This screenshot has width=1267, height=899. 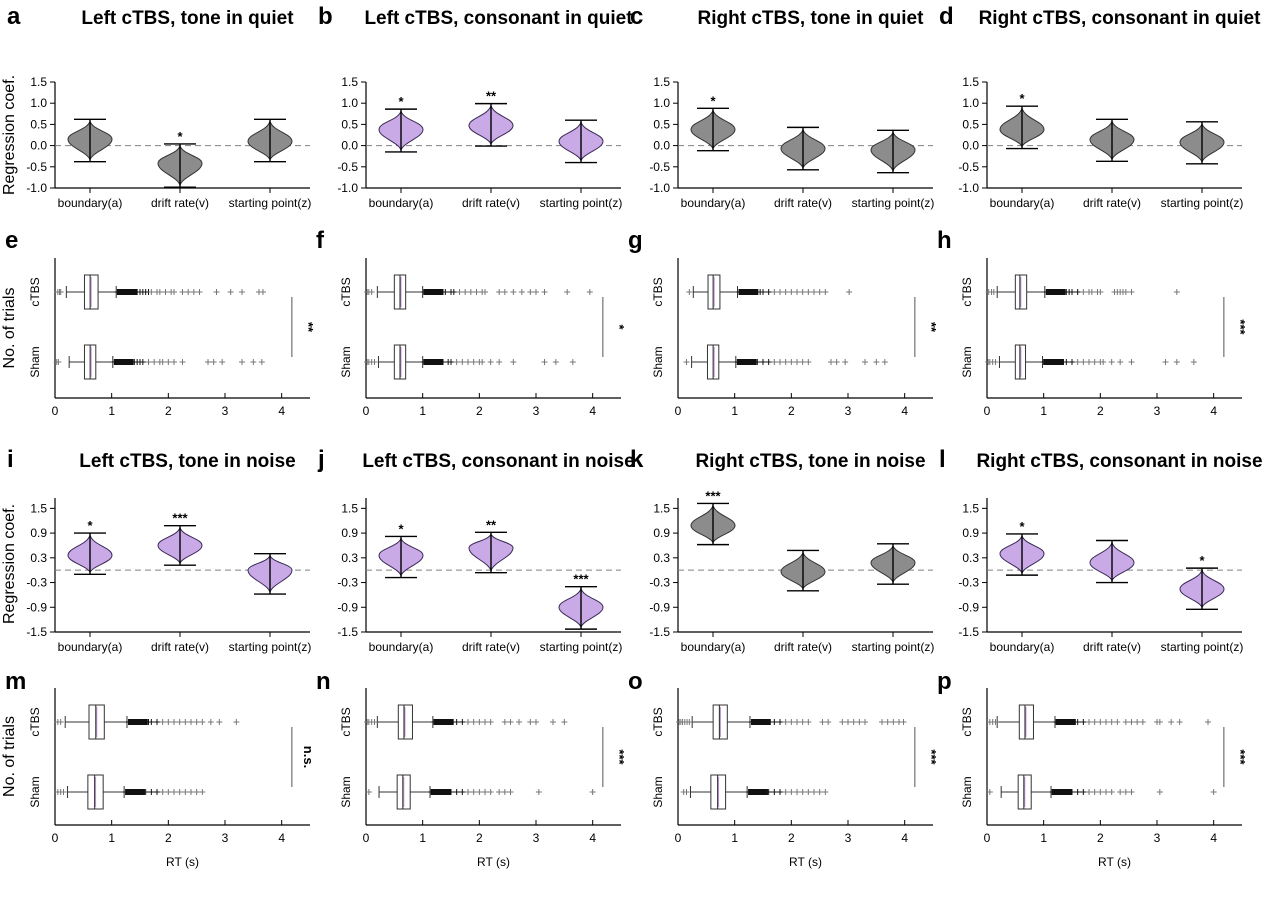 I want to click on panel-letter: e, so click(x=11, y=240).